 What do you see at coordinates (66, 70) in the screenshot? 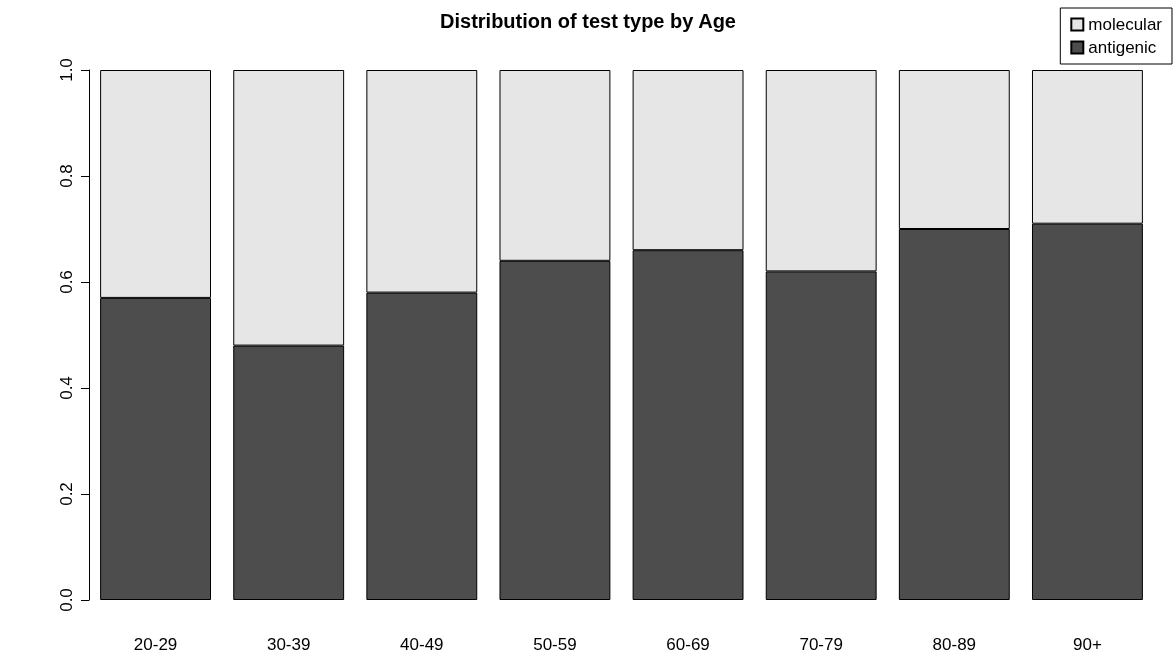
I see `y-tick-label: 1.0` at bounding box center [66, 70].